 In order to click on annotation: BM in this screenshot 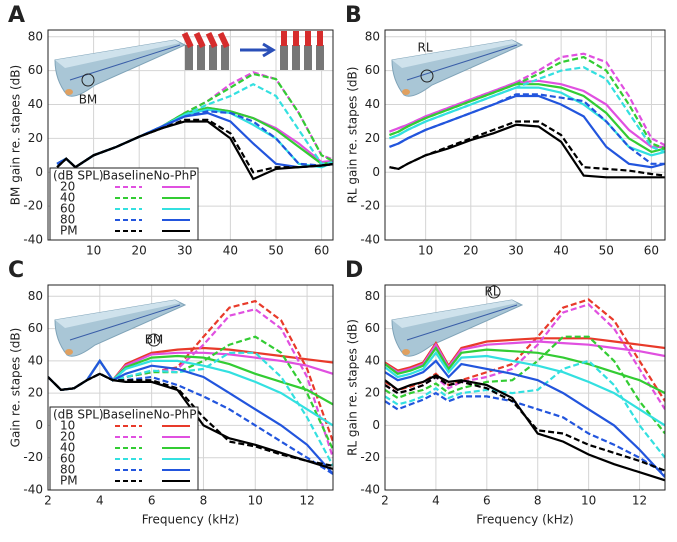, I will do `click(154, 340)`.